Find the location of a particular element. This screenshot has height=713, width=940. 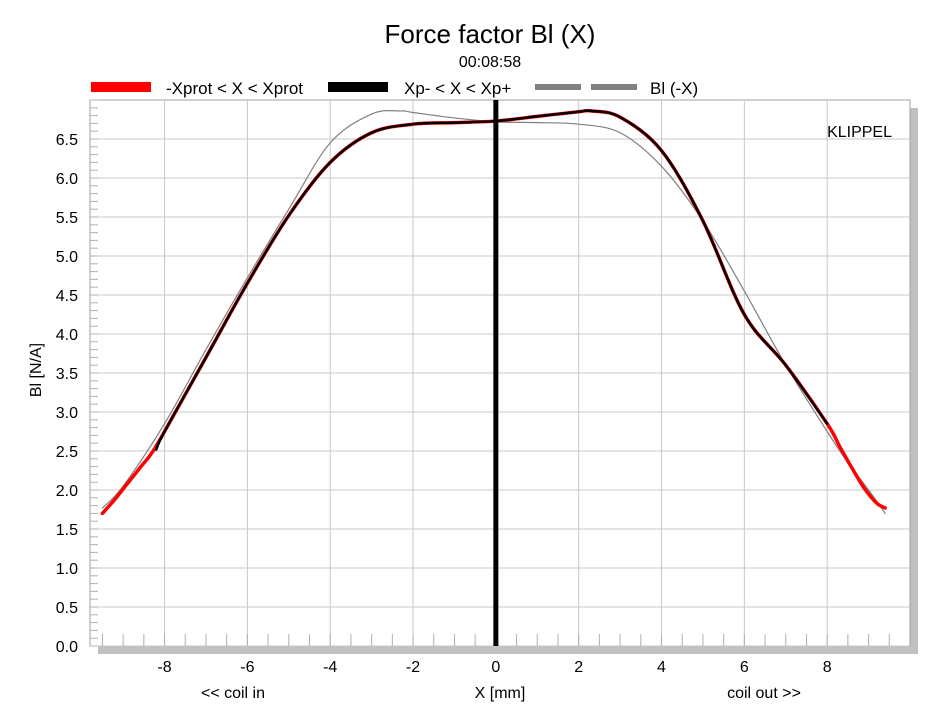

y-axis-label: Bl [N/A] is located at coordinates (36, 370).